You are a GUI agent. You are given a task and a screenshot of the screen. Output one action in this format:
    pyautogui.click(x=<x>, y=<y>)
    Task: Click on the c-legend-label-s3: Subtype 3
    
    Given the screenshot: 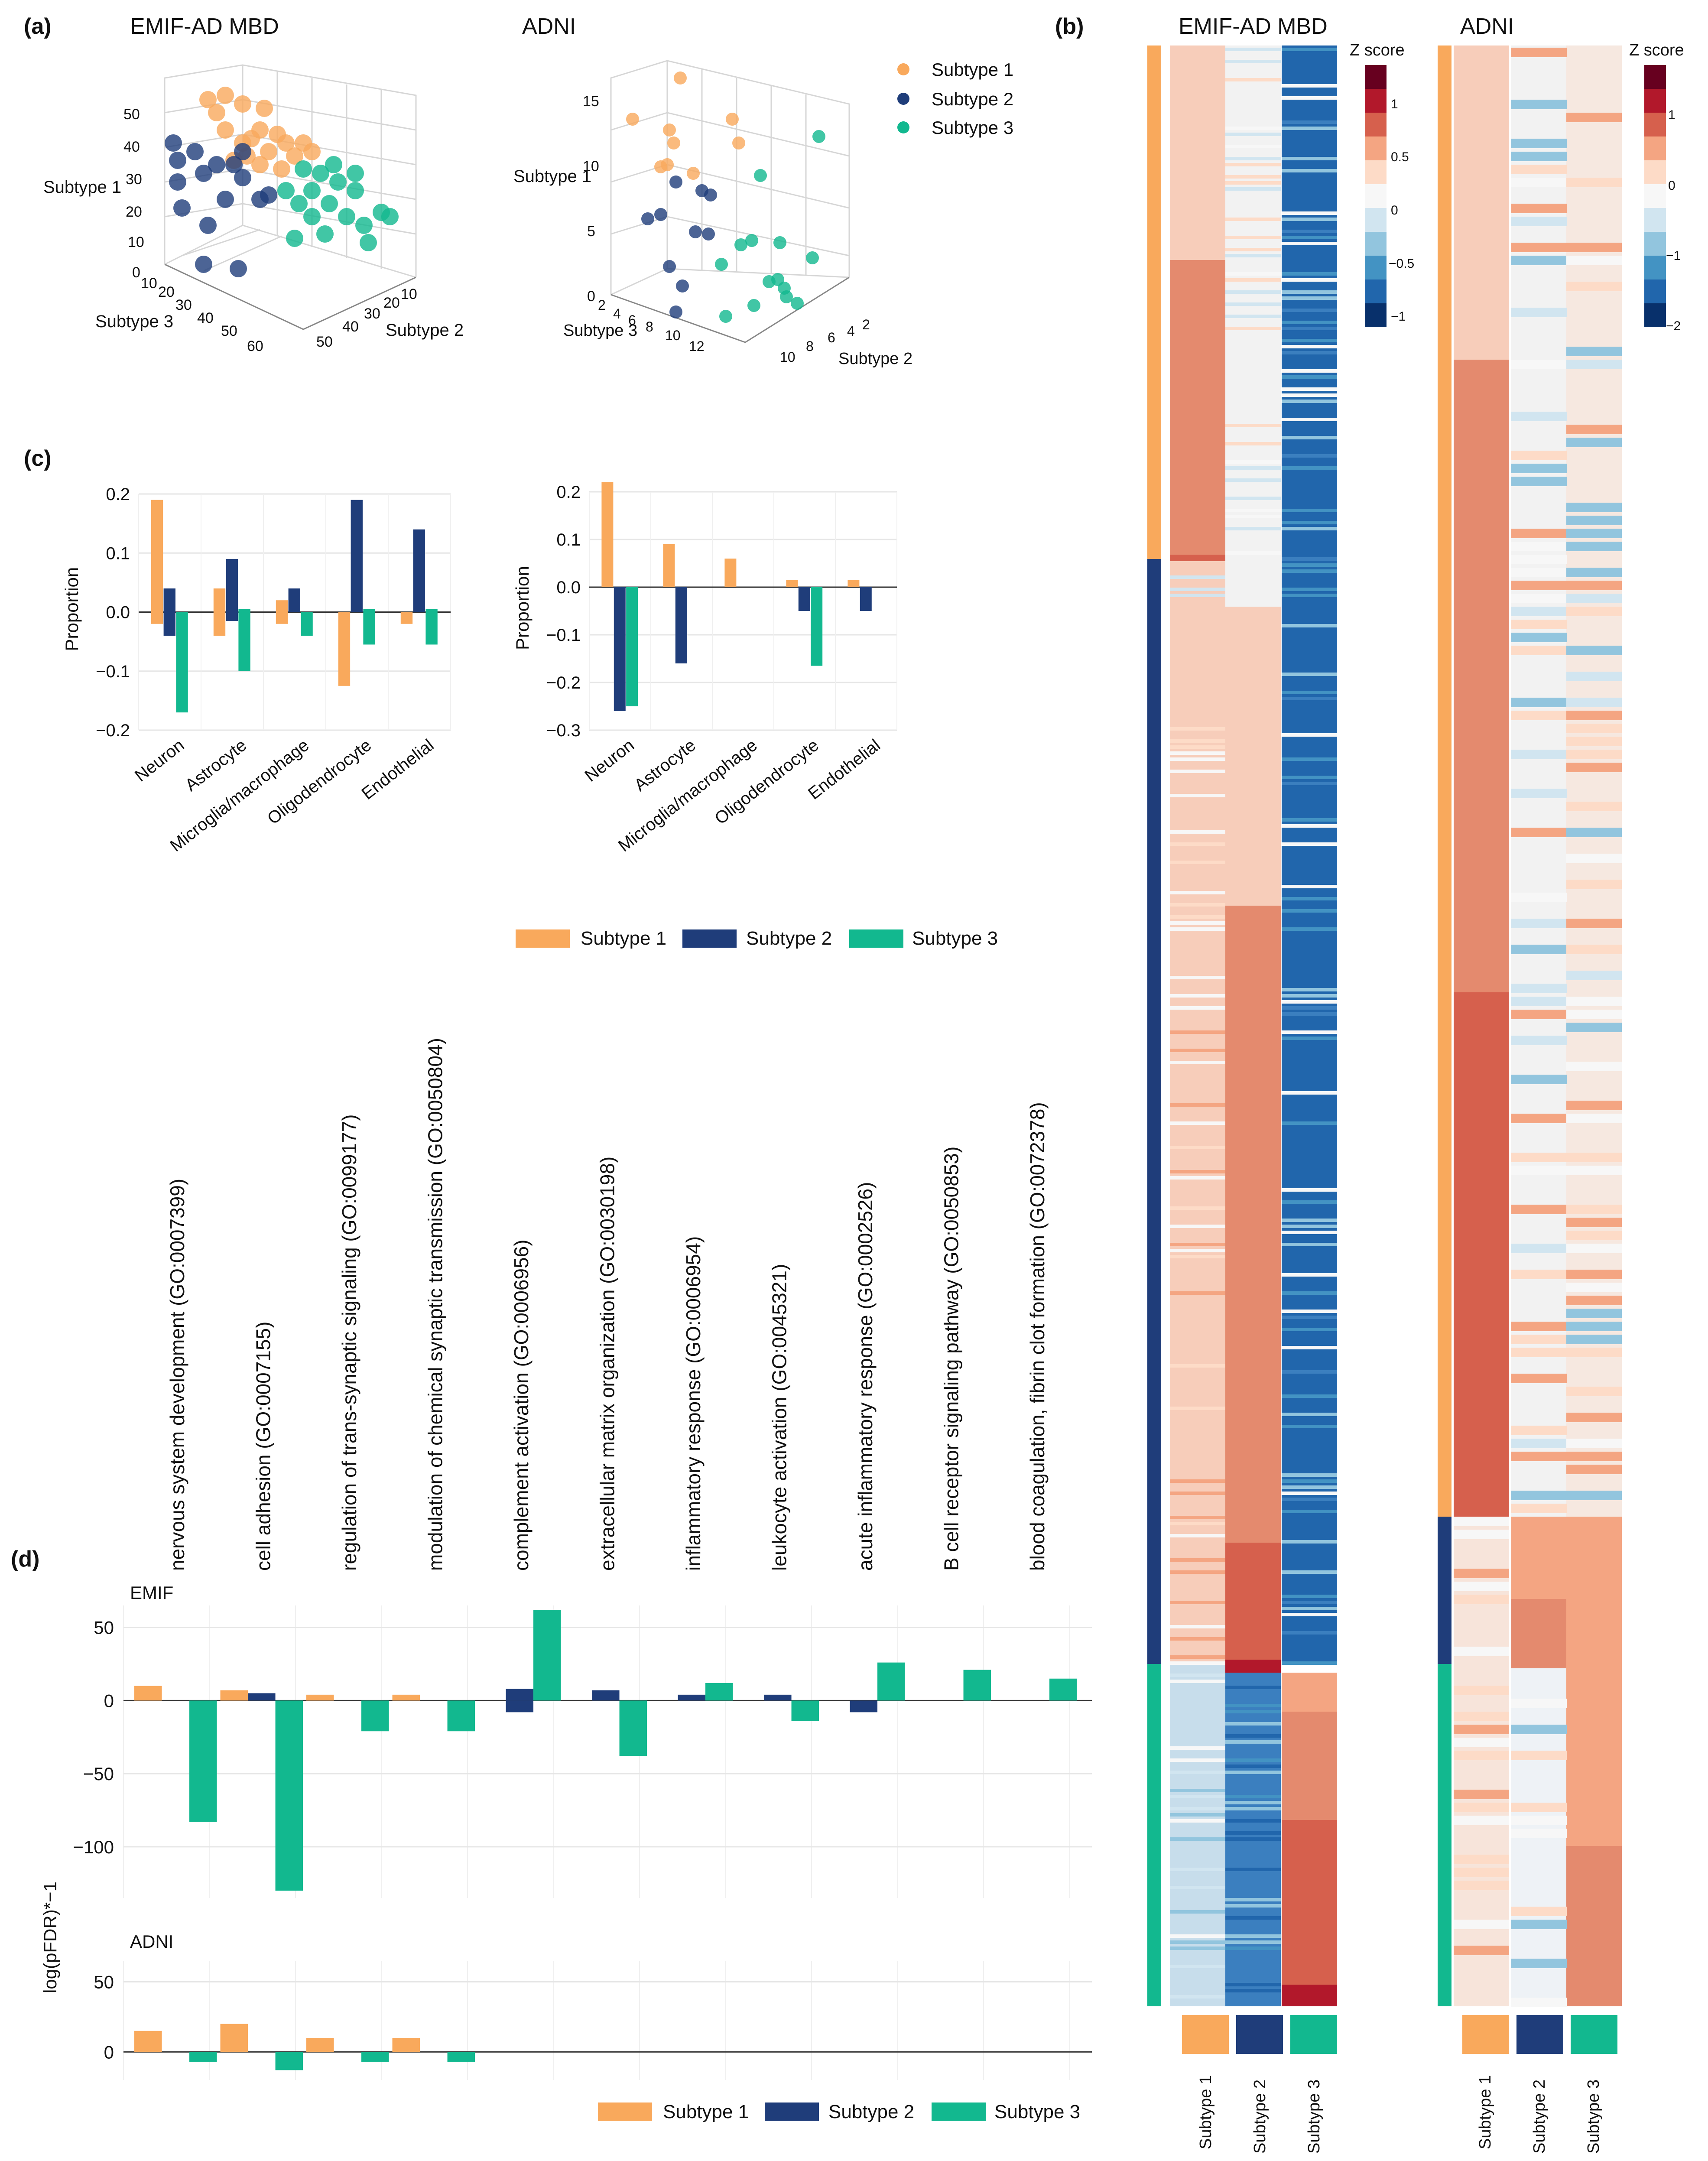 What is the action you would take?
    pyautogui.click(x=955, y=938)
    